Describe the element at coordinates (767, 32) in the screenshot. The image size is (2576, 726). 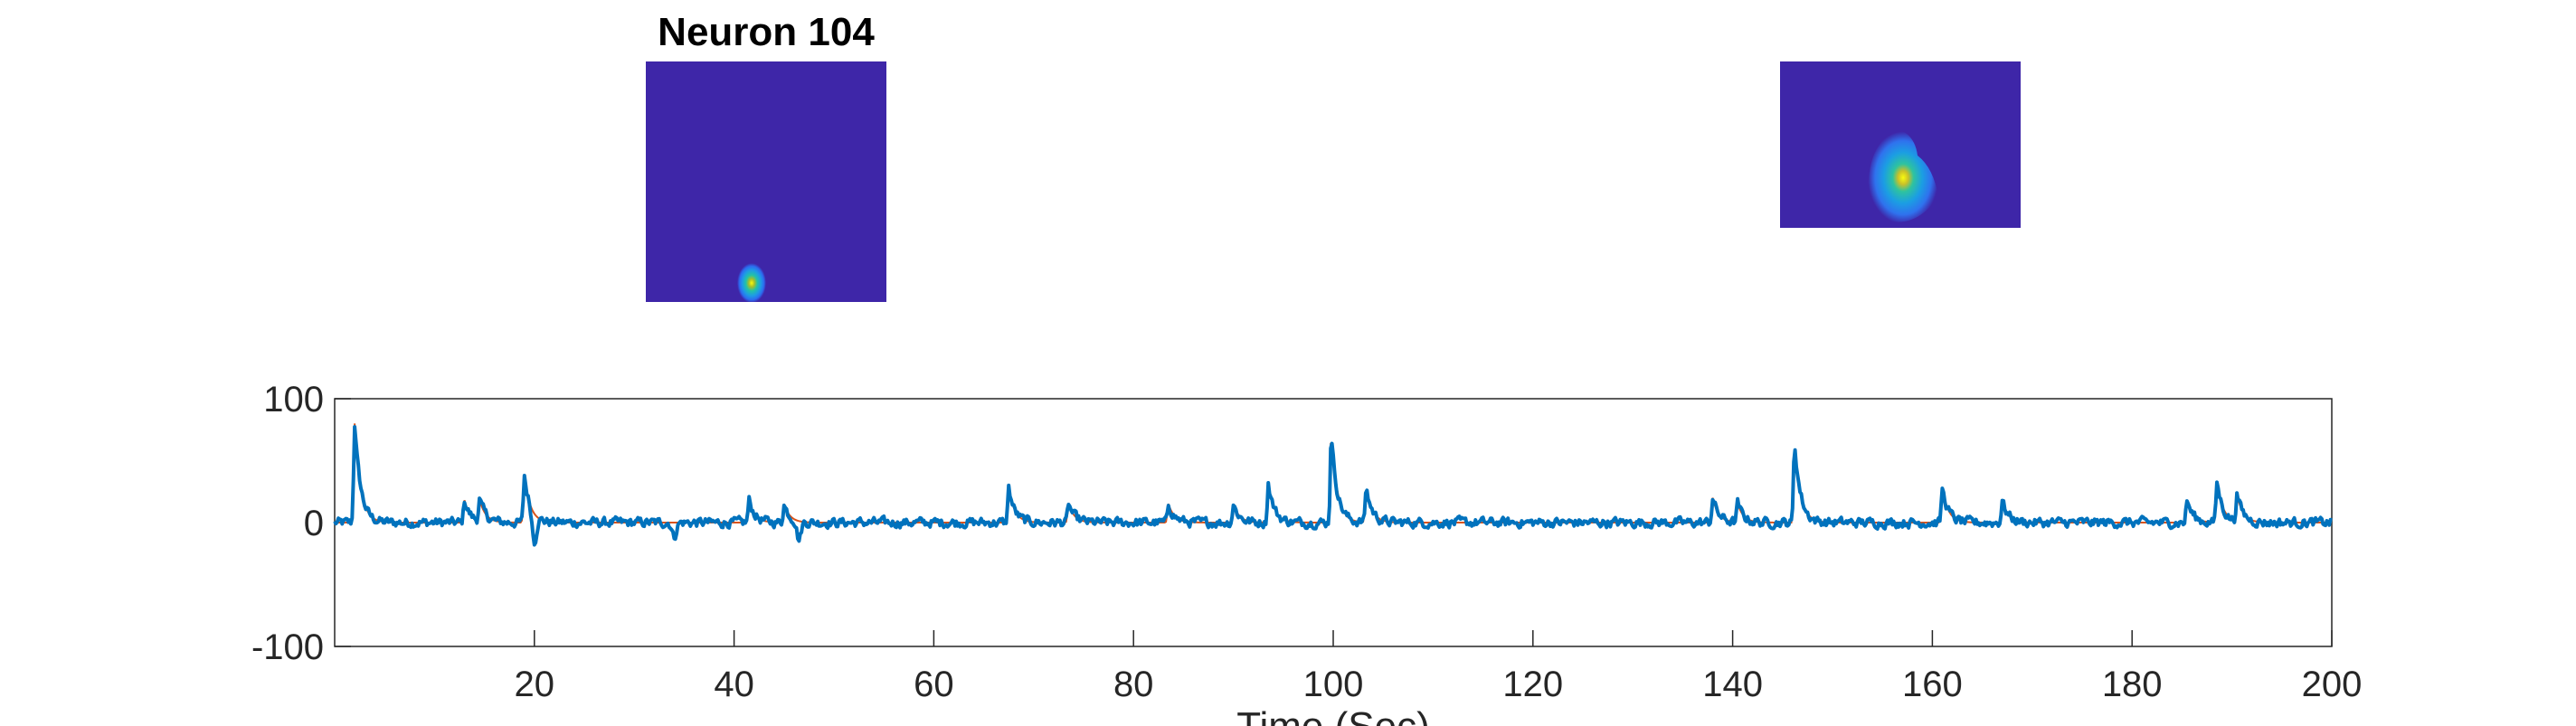
I see `chart-title: Neuron 104` at that location.